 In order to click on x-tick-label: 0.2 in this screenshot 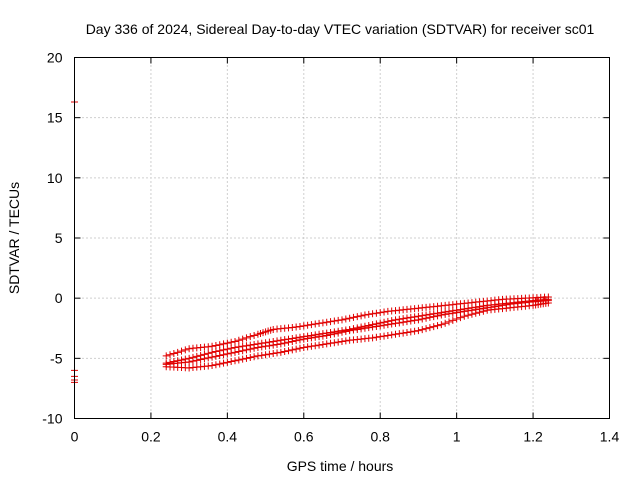, I will do `click(151, 437)`.